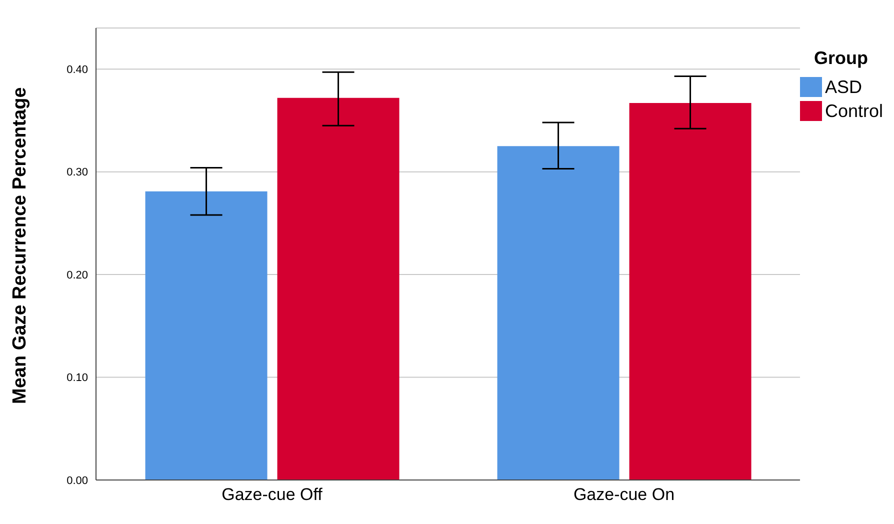 This screenshot has height=524, width=894. What do you see at coordinates (20, 245) in the screenshot?
I see `y-axis-title: Mean Gaze Recurrence Percentage` at bounding box center [20, 245].